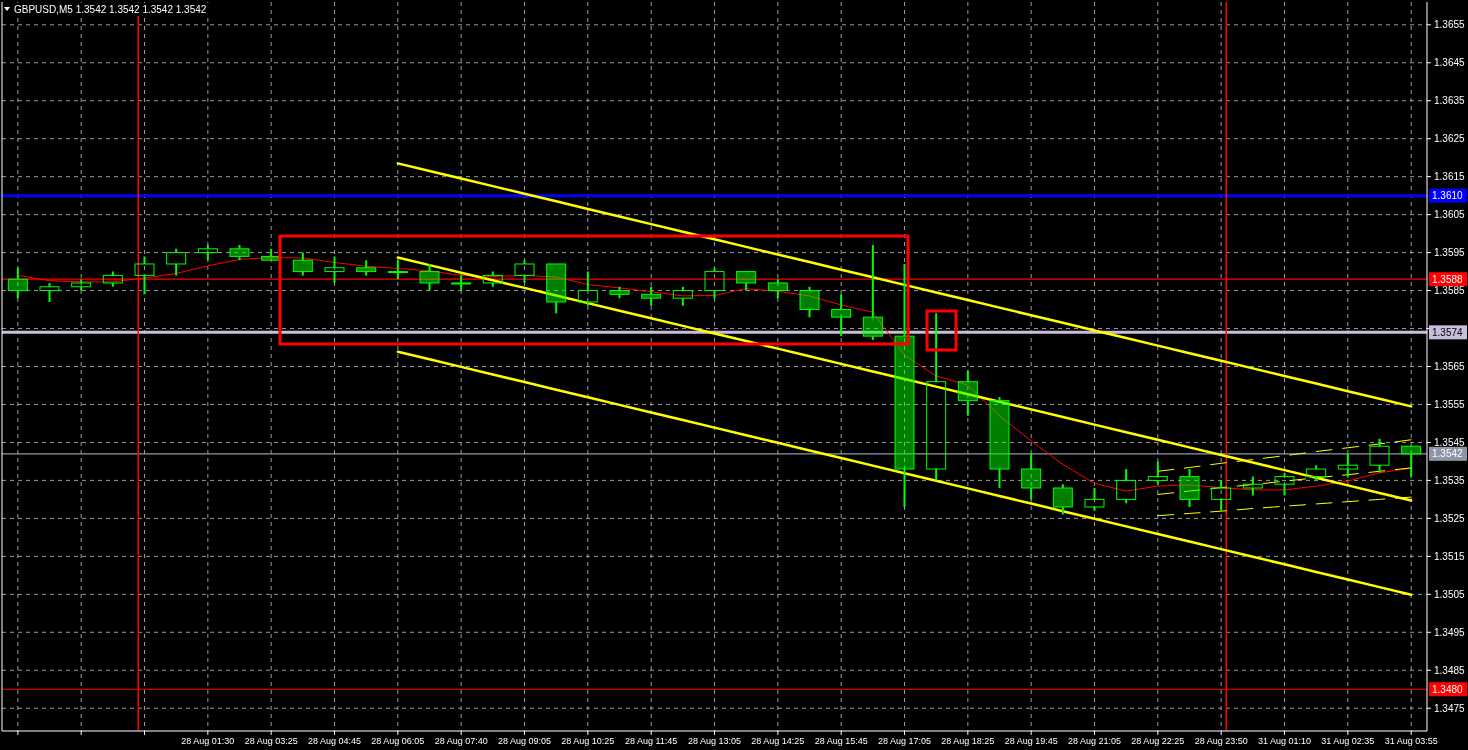 This screenshot has width=1468, height=750. I want to click on ref-line-label: 1.3574, so click(1448, 332).